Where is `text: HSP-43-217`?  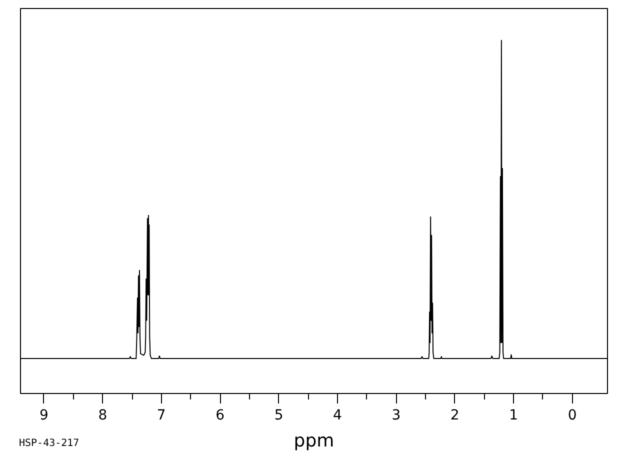 text: HSP-43-217 is located at coordinates (49, 444).